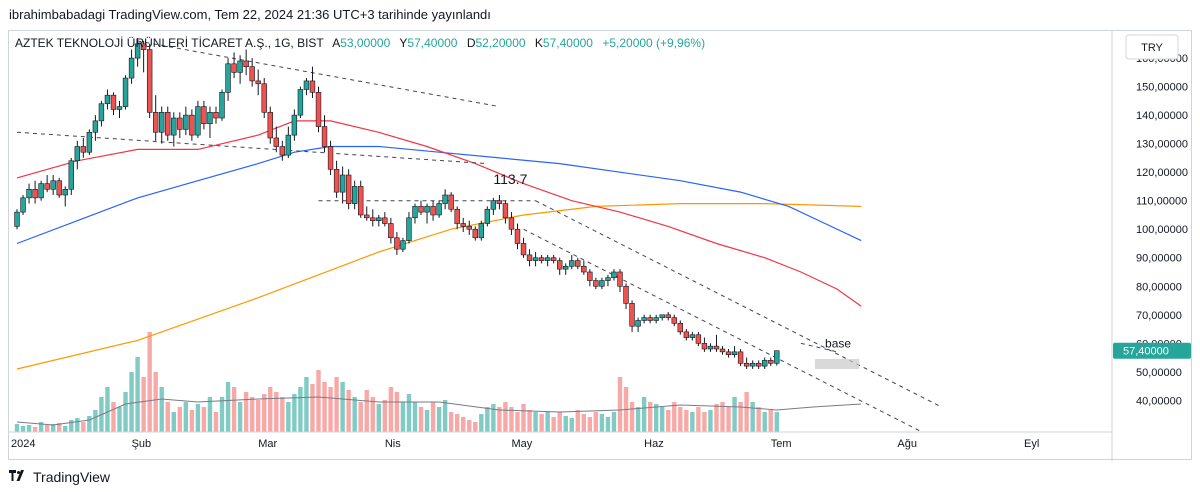  Describe the element at coordinates (336, 43) in the screenshot. I see `open-label: A` at that location.